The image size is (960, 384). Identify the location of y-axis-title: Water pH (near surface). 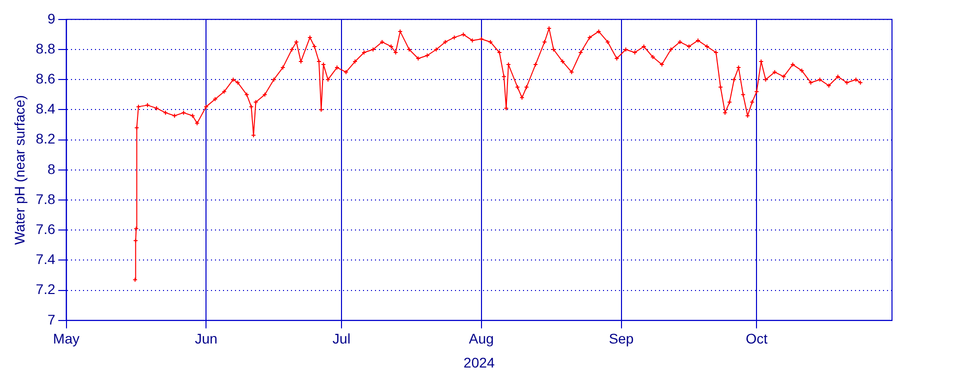
(19, 170).